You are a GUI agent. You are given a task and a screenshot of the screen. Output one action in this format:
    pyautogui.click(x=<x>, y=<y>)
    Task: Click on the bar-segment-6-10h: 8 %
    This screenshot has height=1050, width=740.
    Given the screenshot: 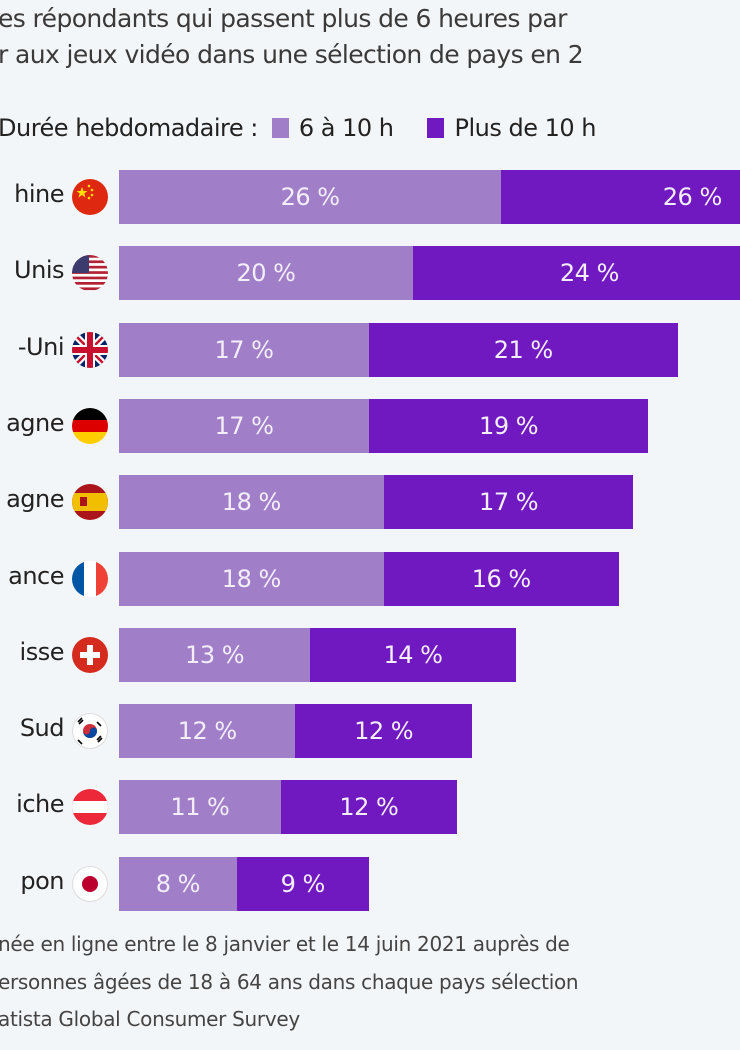 What is the action you would take?
    pyautogui.click(x=178, y=883)
    